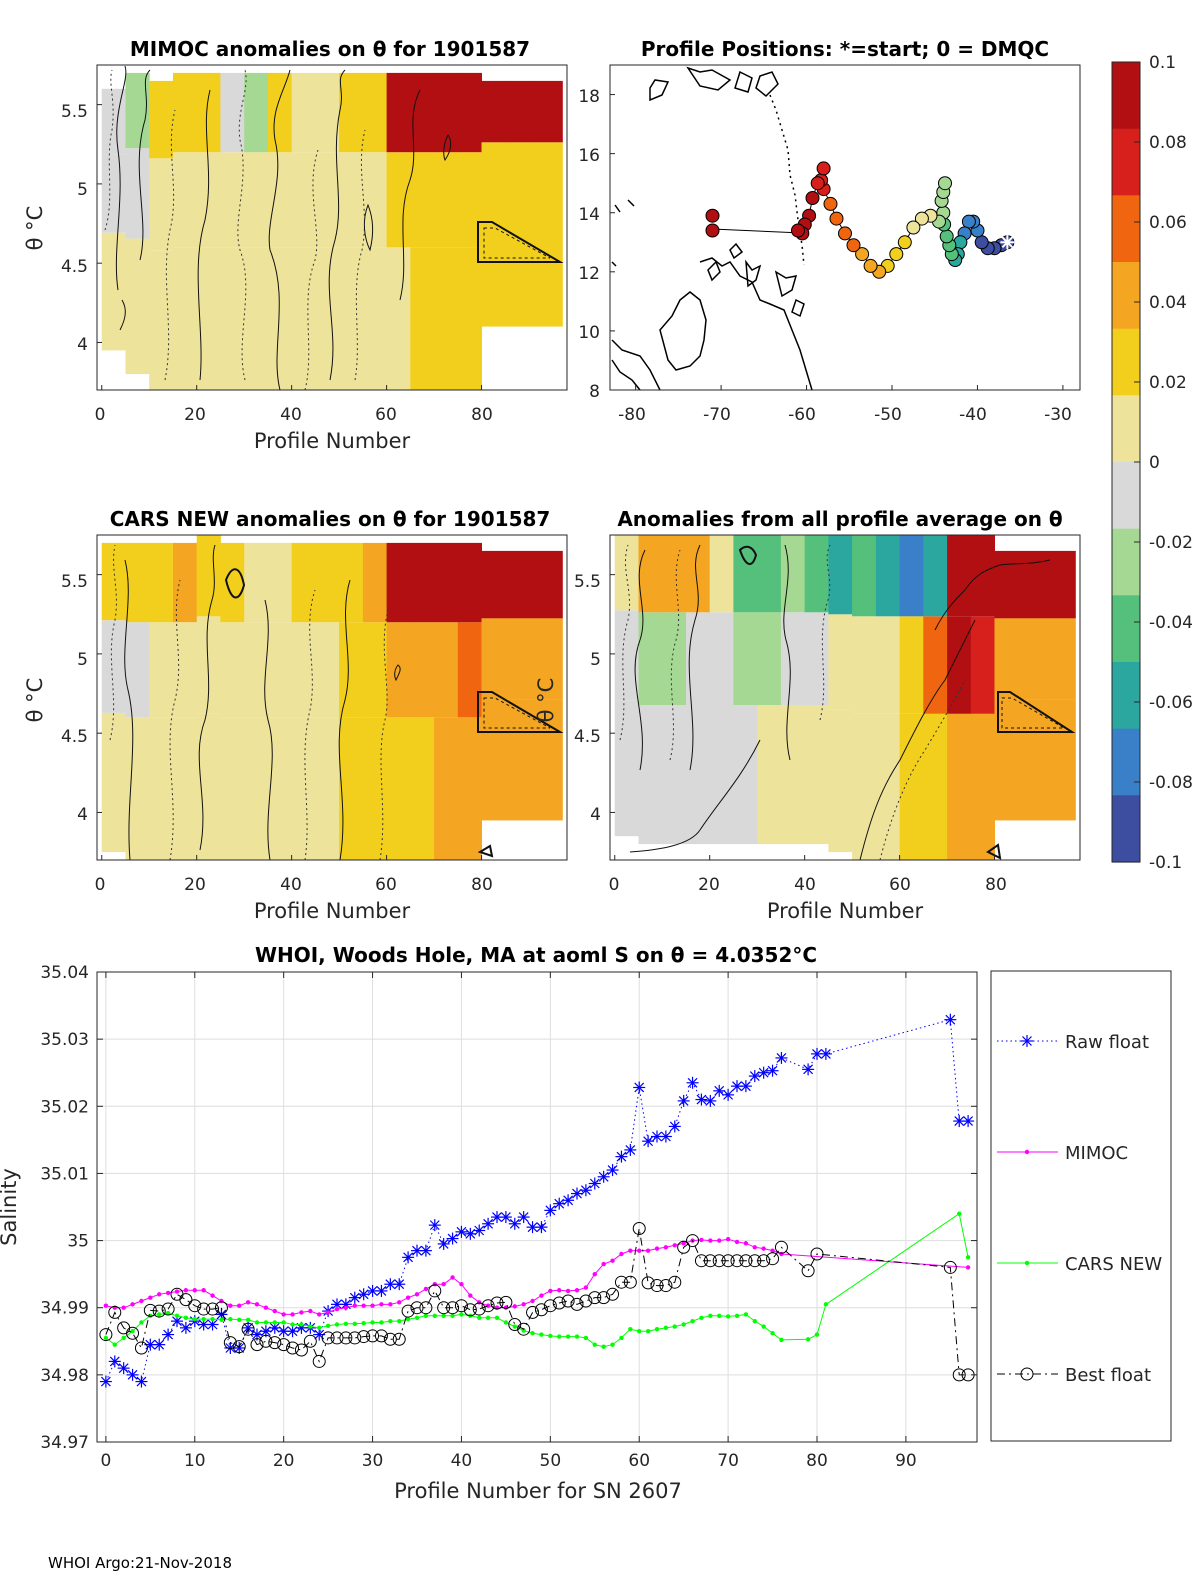 The height and width of the screenshot is (1575, 1200). Describe the element at coordinates (332, 911) in the screenshot. I see `cars-xlabel: Profile Number` at that location.